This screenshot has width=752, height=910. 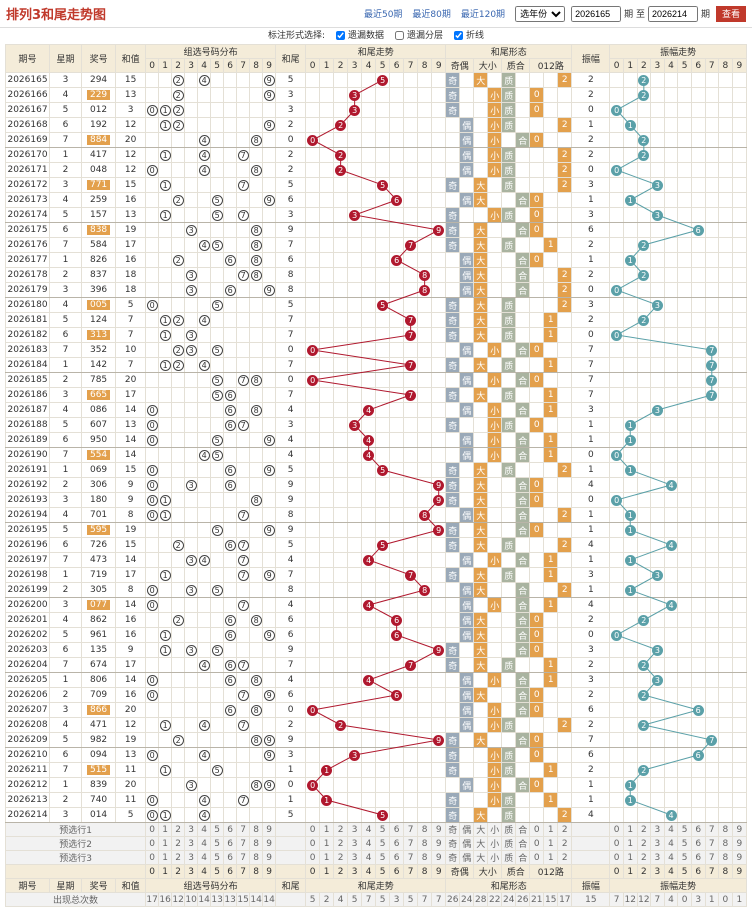 I want to click on draw-number: 826, so click(x=99, y=260).